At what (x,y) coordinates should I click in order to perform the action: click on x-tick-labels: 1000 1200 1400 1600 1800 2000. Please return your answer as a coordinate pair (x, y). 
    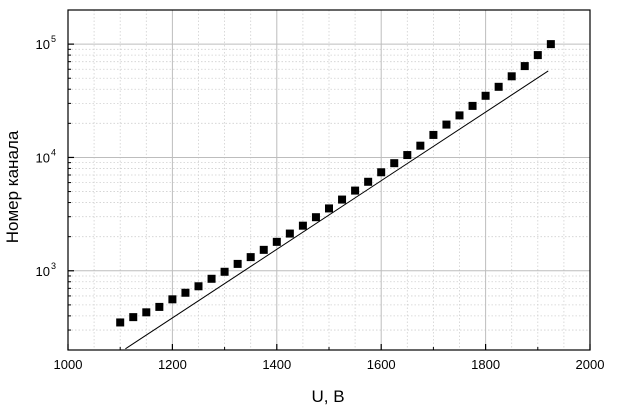
    Looking at the image, I should click on (329, 364).